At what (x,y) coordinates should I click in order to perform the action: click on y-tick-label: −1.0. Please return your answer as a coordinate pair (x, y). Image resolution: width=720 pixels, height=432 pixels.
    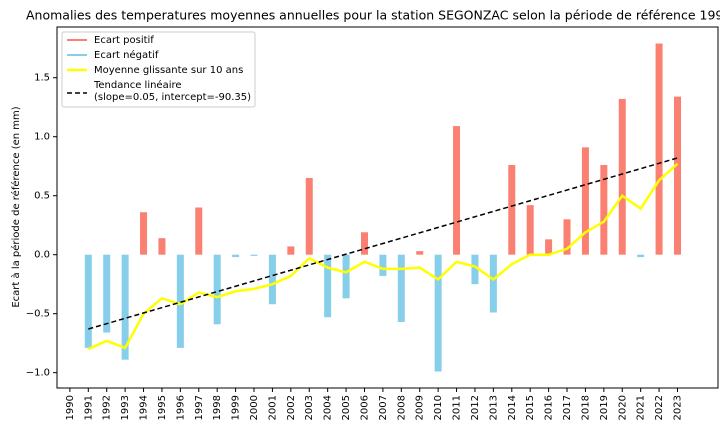
    Looking at the image, I should click on (38, 373).